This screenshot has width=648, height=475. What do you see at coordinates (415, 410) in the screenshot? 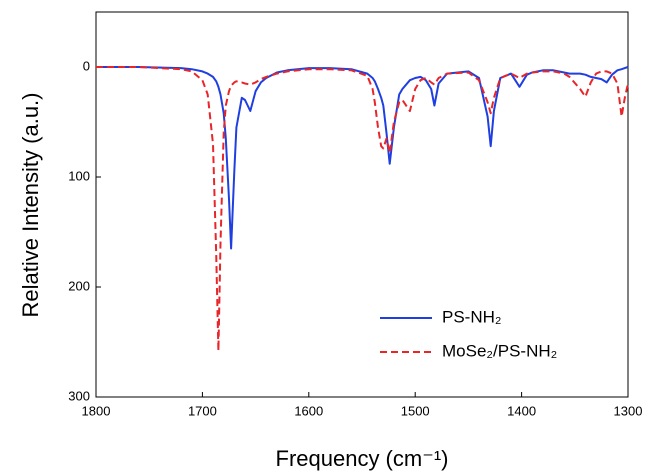
I see `x-tick-label: 1500` at bounding box center [415, 410].